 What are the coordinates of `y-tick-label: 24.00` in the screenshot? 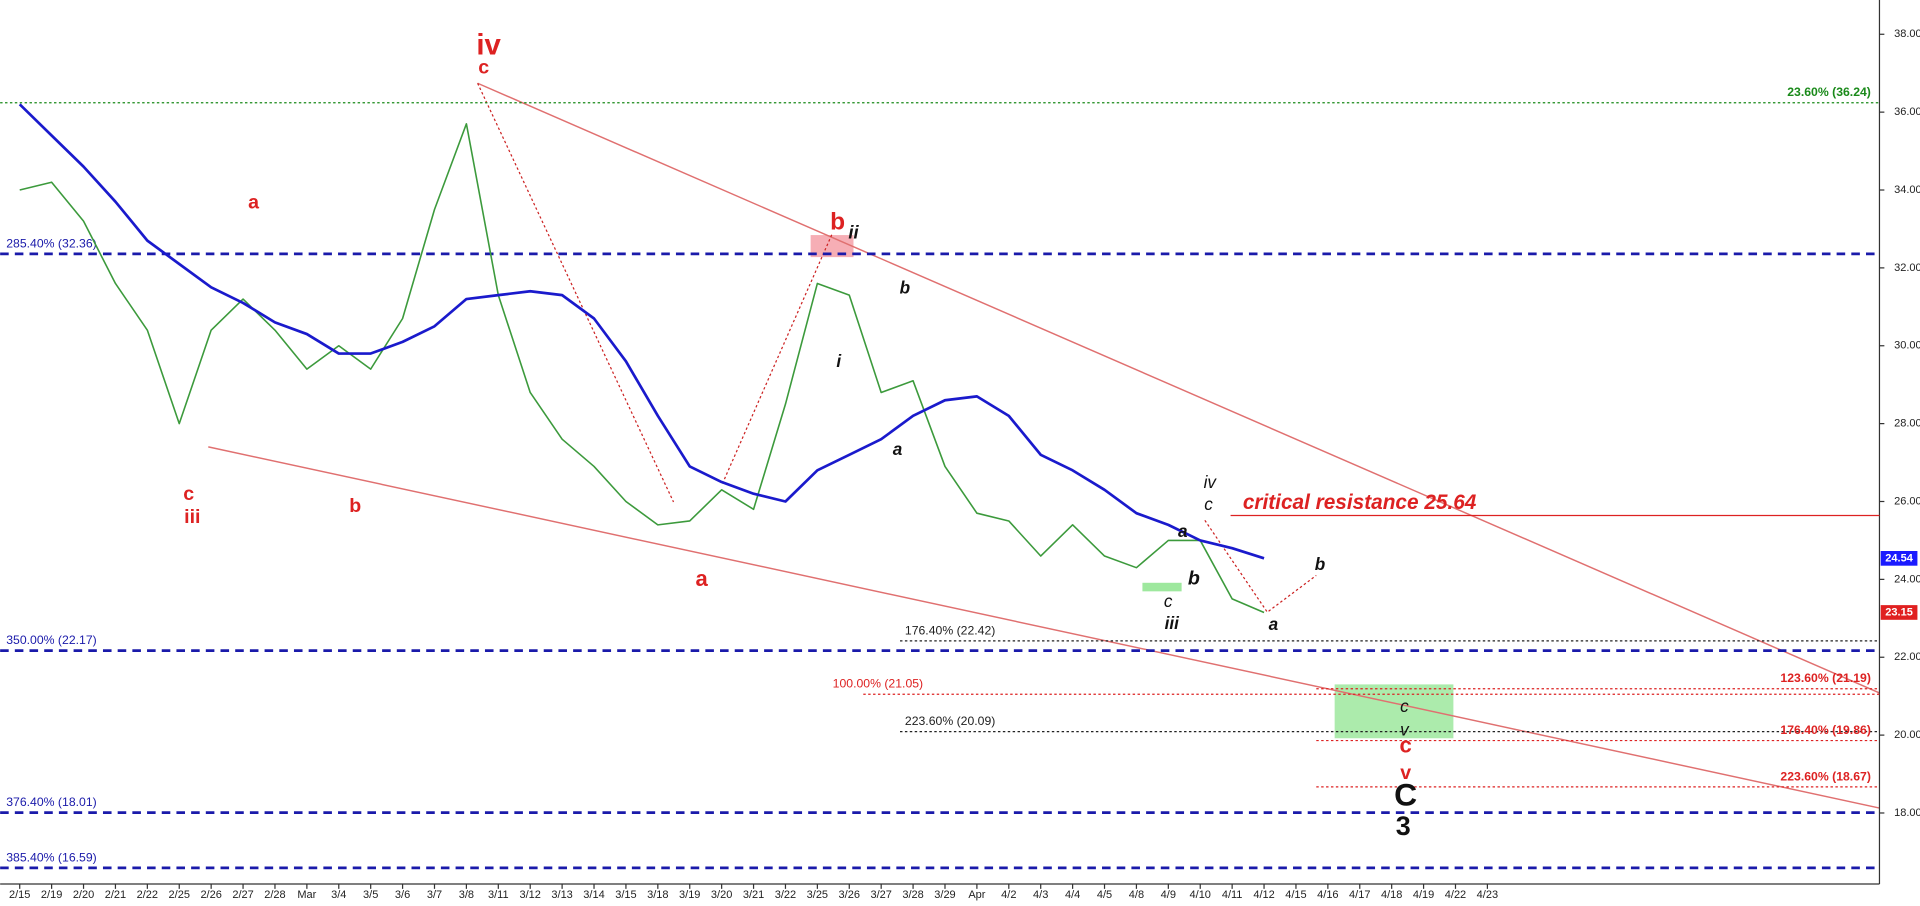 It's located at (1907, 579).